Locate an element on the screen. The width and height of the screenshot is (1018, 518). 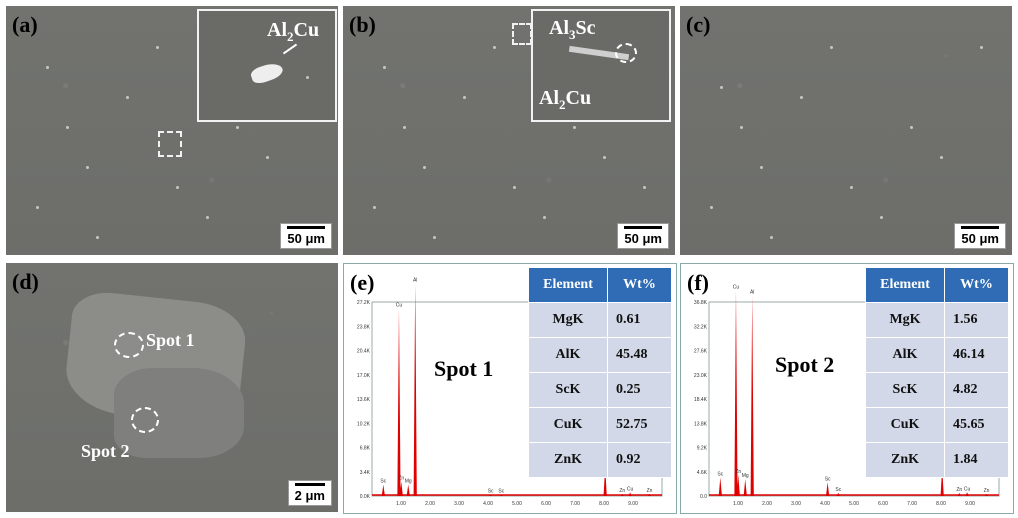
table-cell: CuK is located at coordinates (905, 425).